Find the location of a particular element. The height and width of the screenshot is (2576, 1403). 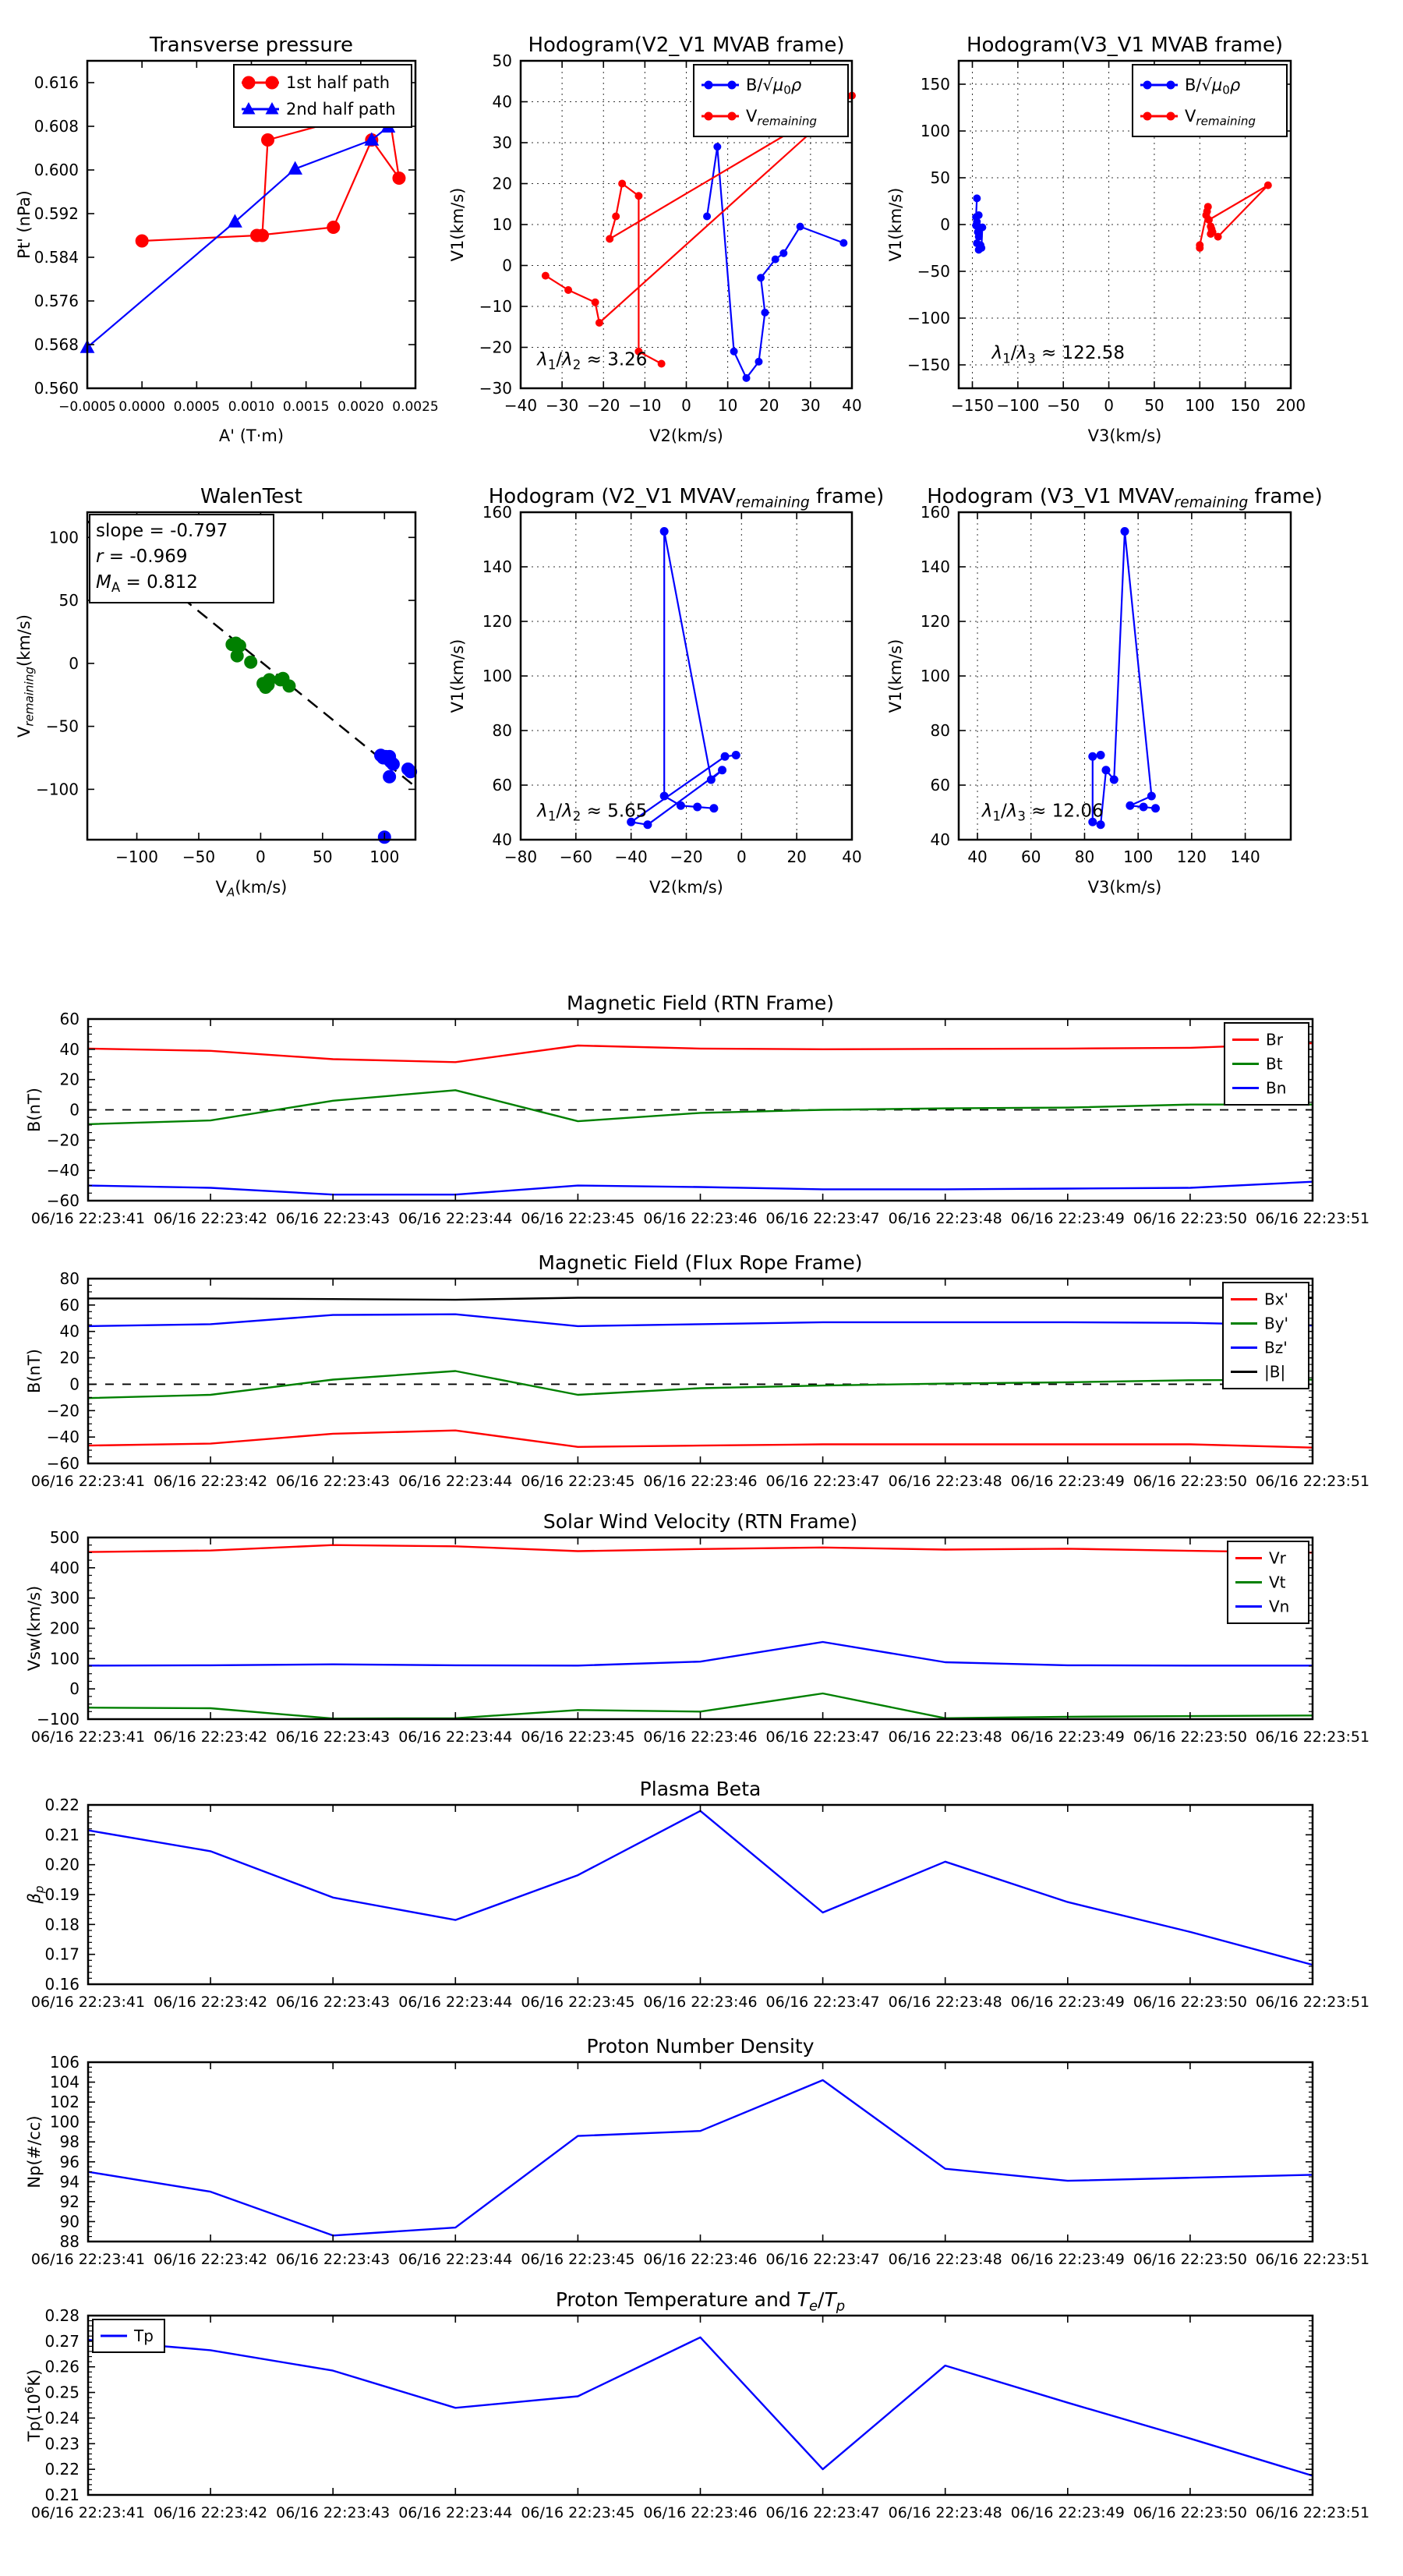

y-tick-label: 120 is located at coordinates (497, 621).